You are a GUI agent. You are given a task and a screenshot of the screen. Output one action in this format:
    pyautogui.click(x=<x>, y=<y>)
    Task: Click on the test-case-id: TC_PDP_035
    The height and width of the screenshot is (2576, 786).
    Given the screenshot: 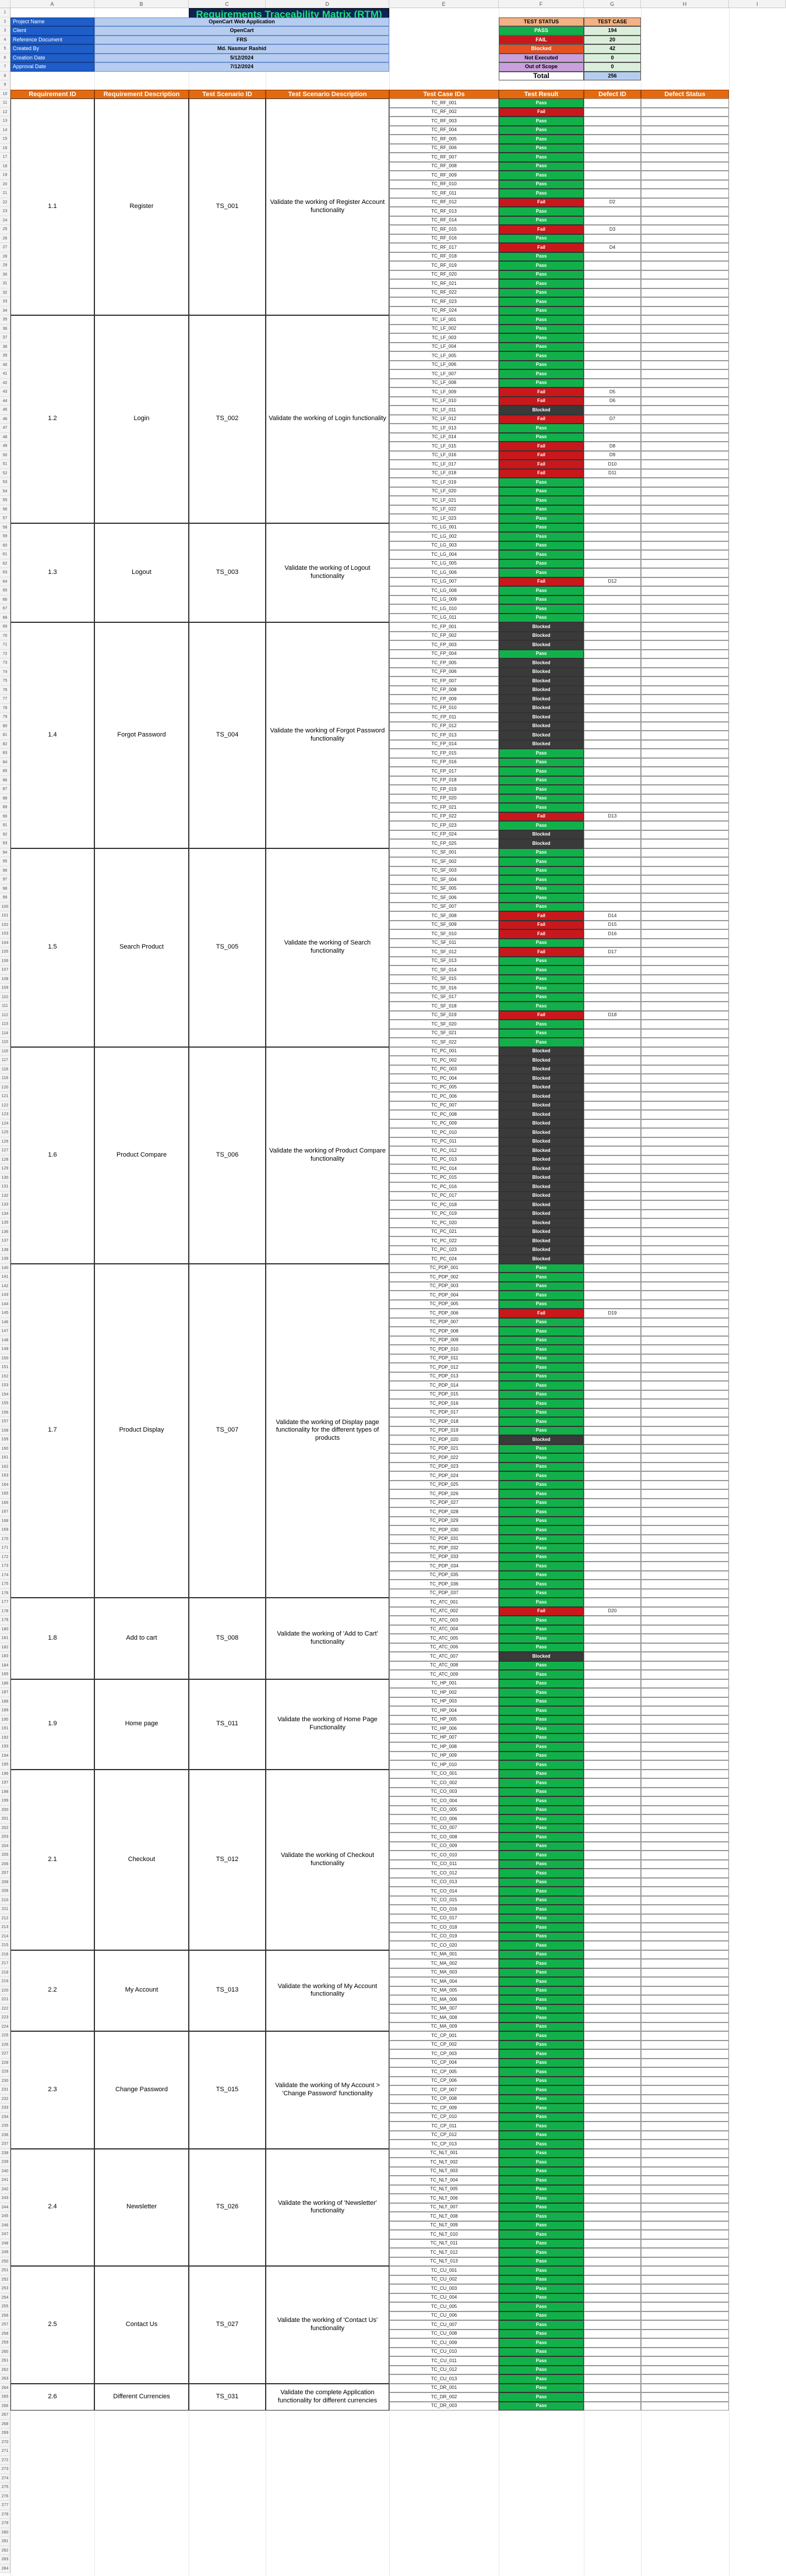 What is the action you would take?
    pyautogui.click(x=444, y=1575)
    